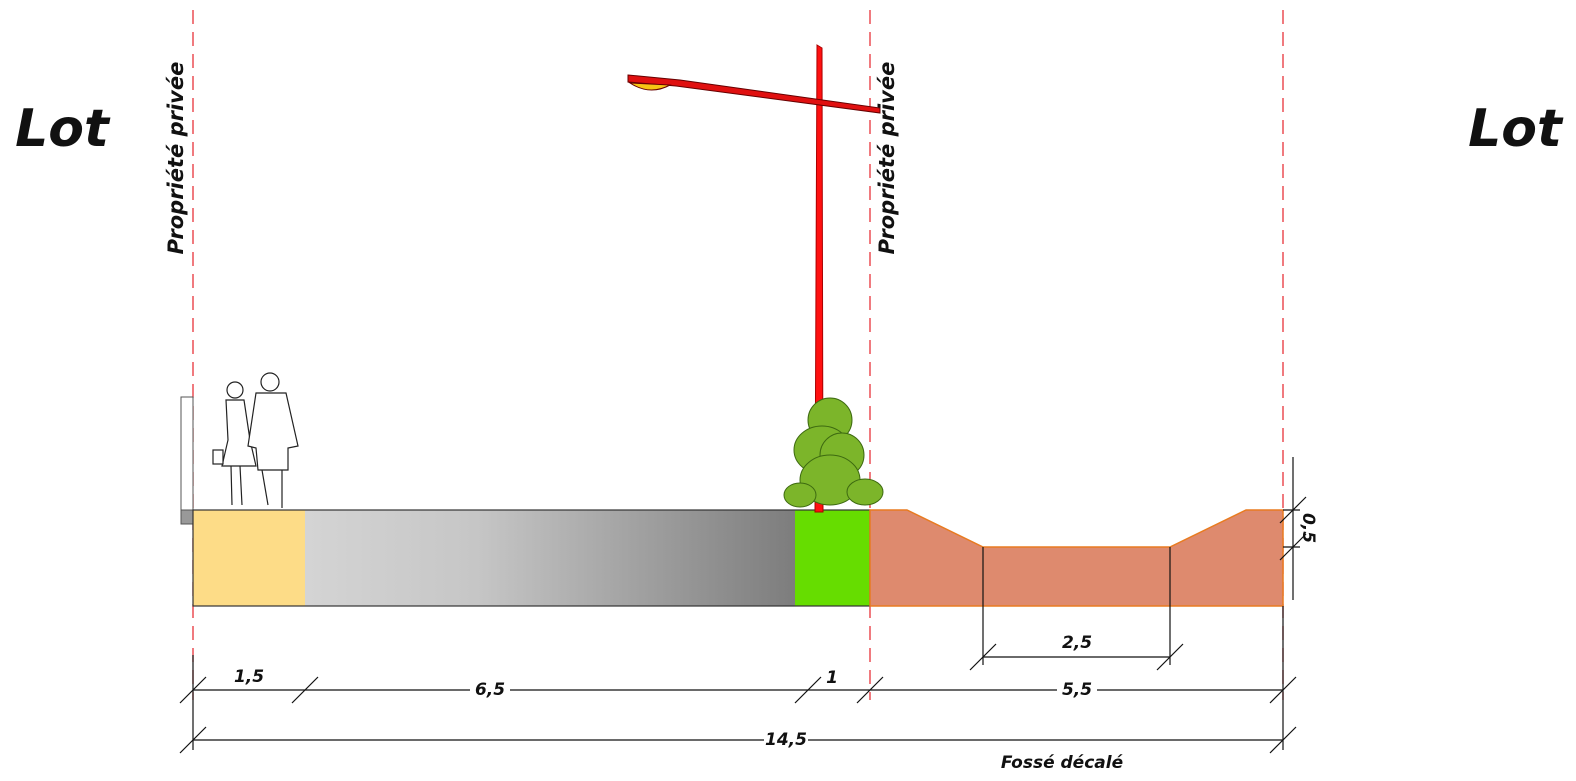 This screenshot has width=1576, height=781. Describe the element at coordinates (1308, 528) in the screenshot. I see `dimension-label: 0,5` at that location.